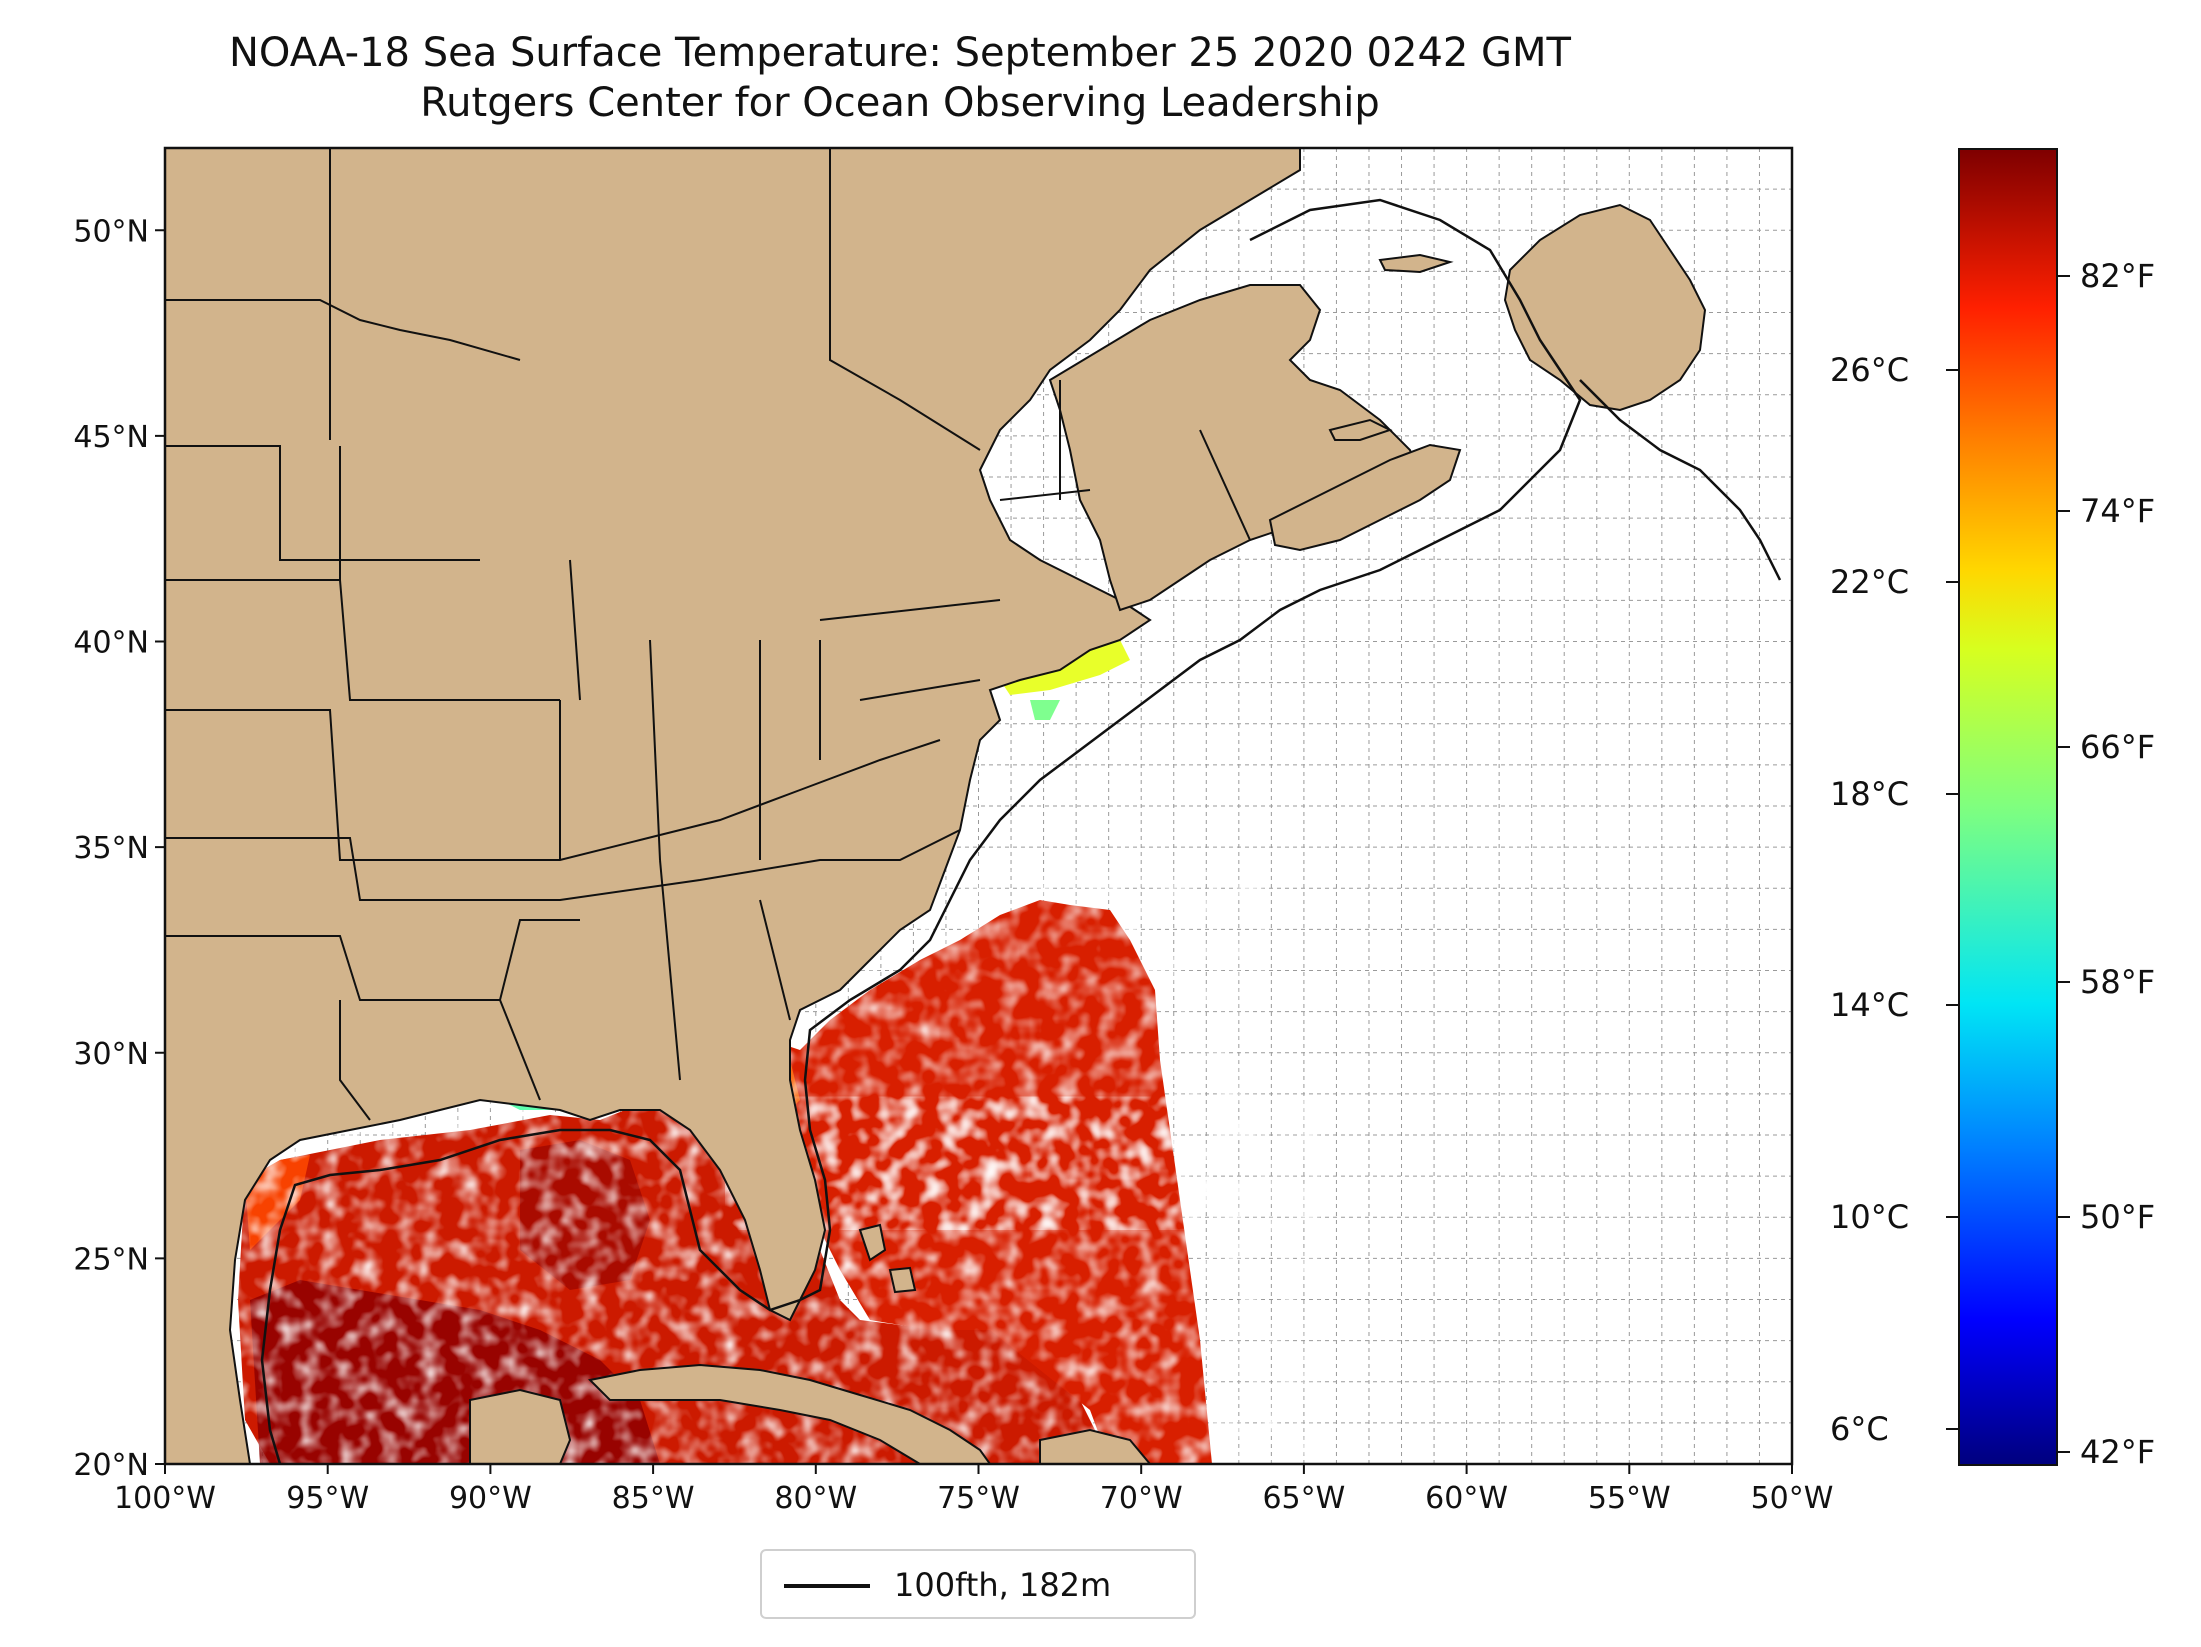  Describe the element at coordinates (1416, 263) in the screenshot. I see `anticosti` at that location.